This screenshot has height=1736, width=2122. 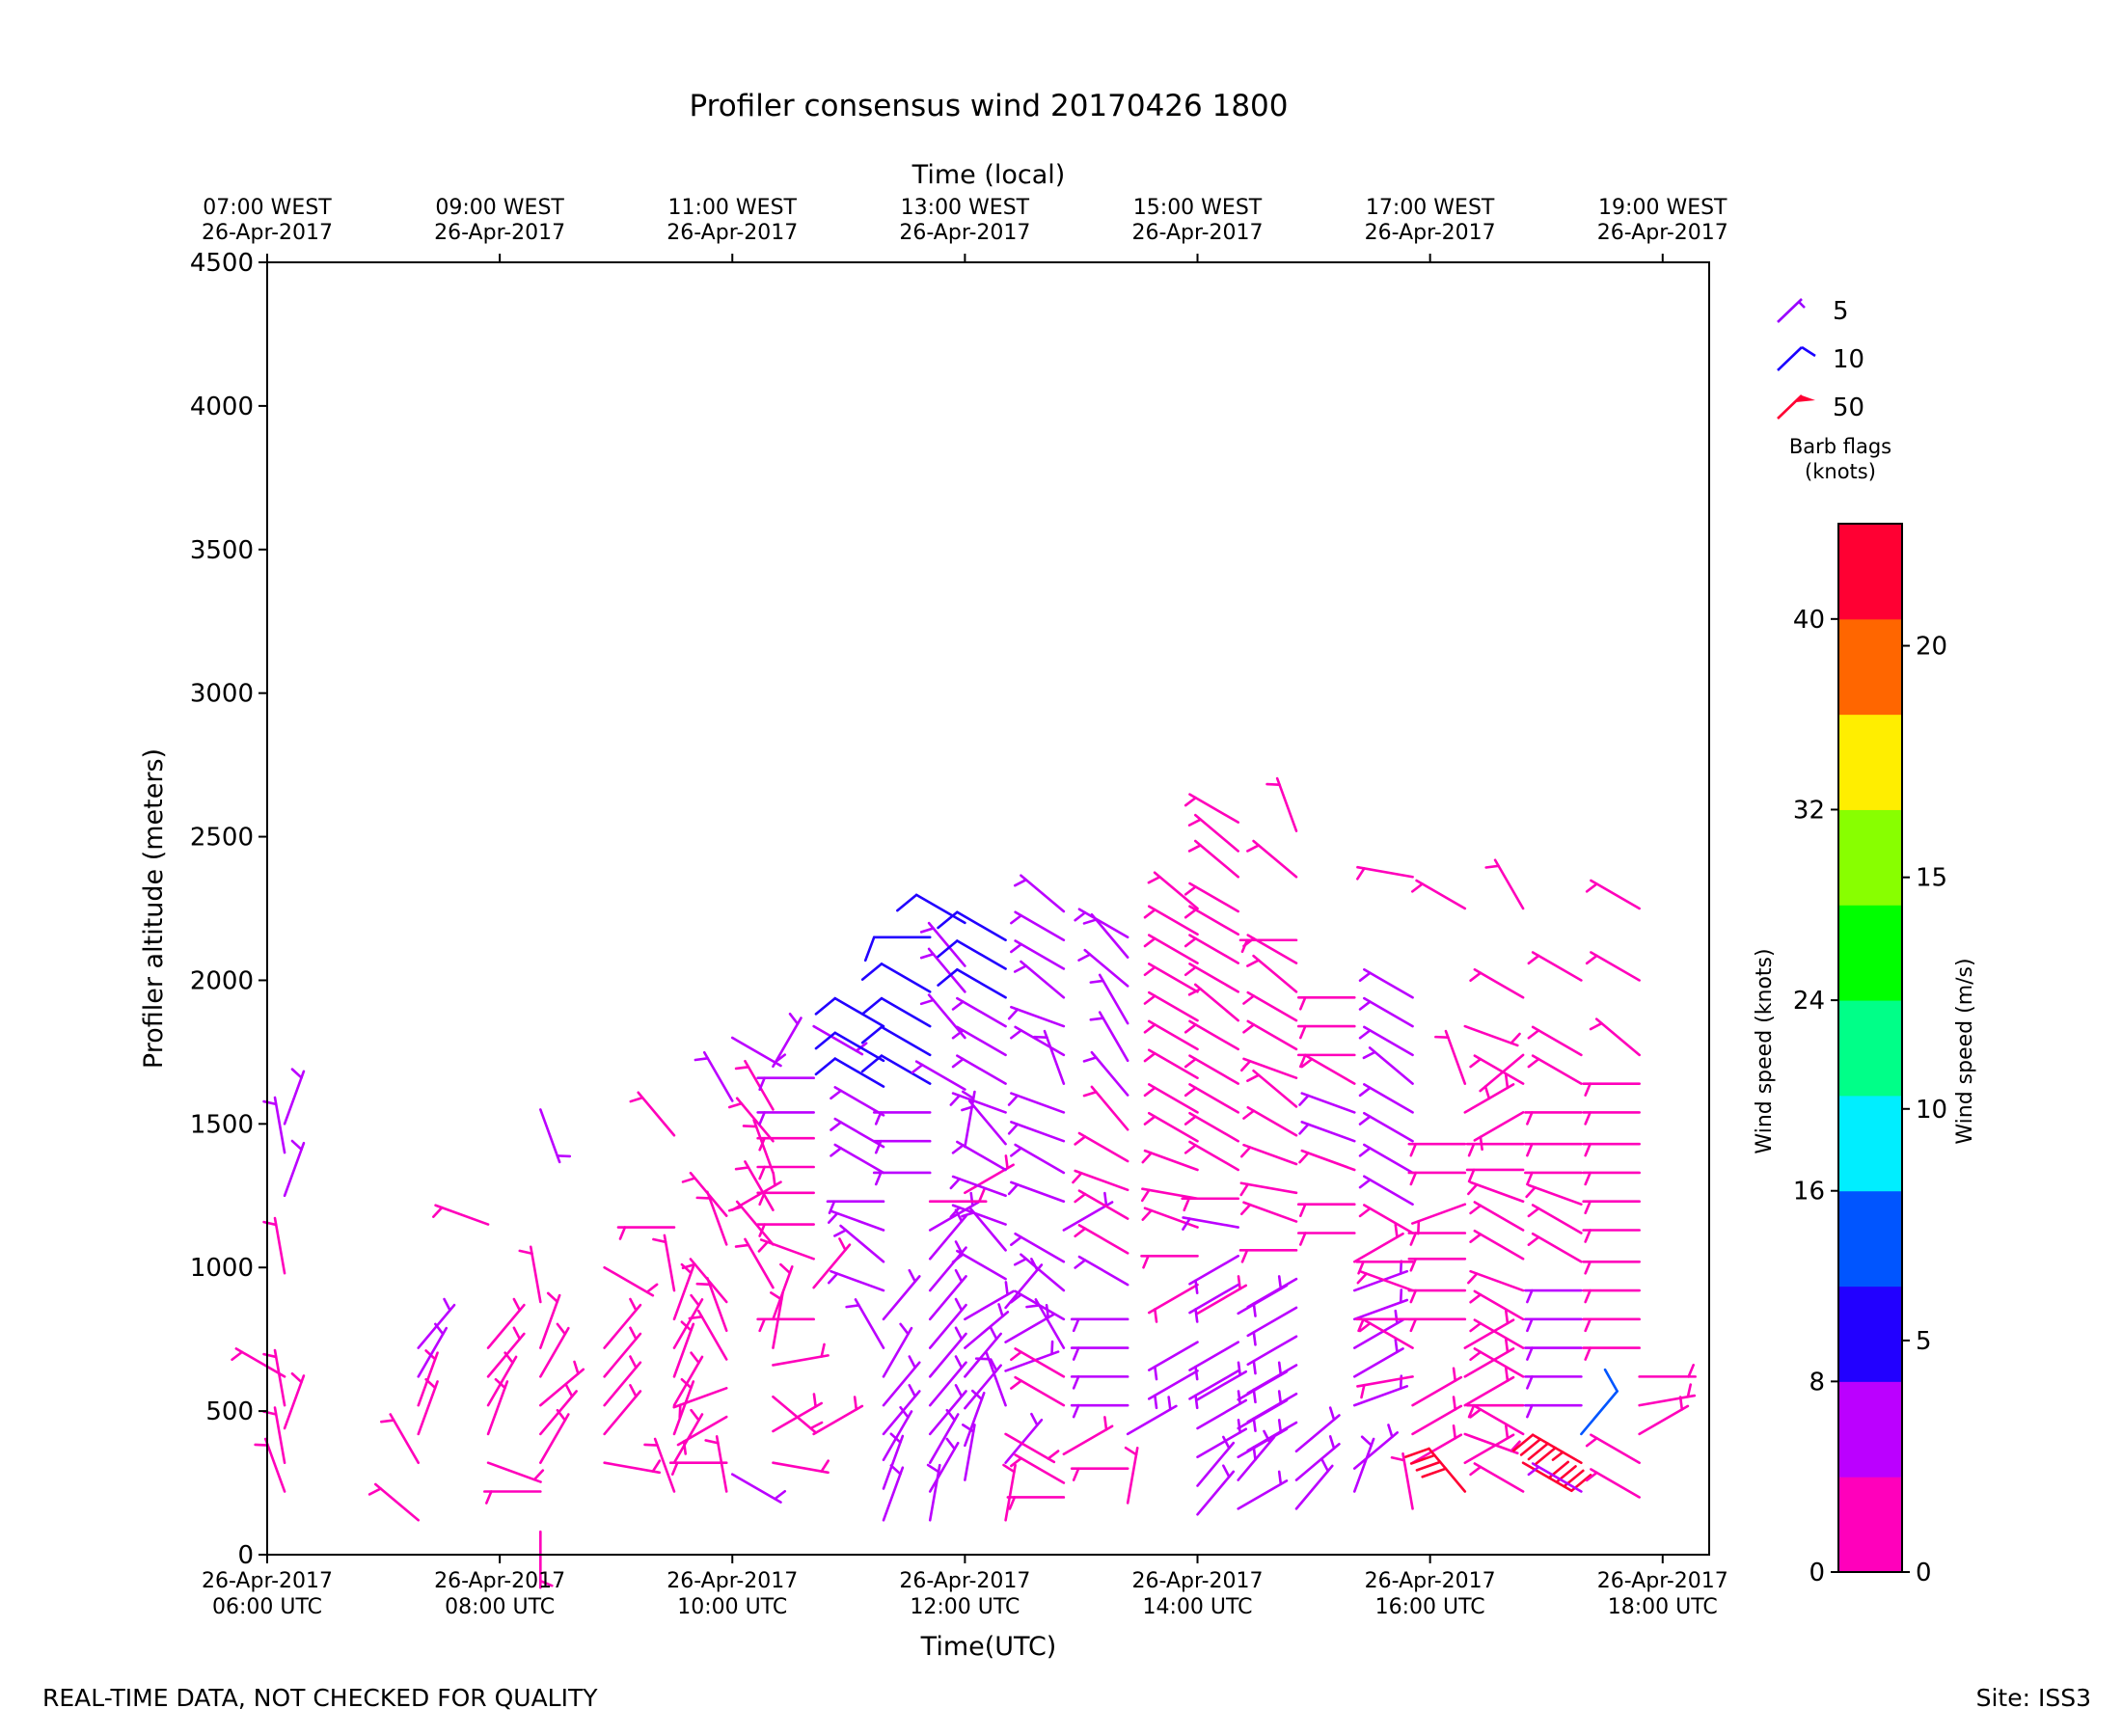 What do you see at coordinates (1870, 1525) in the screenshot?
I see `colorbar-swatch` at bounding box center [1870, 1525].